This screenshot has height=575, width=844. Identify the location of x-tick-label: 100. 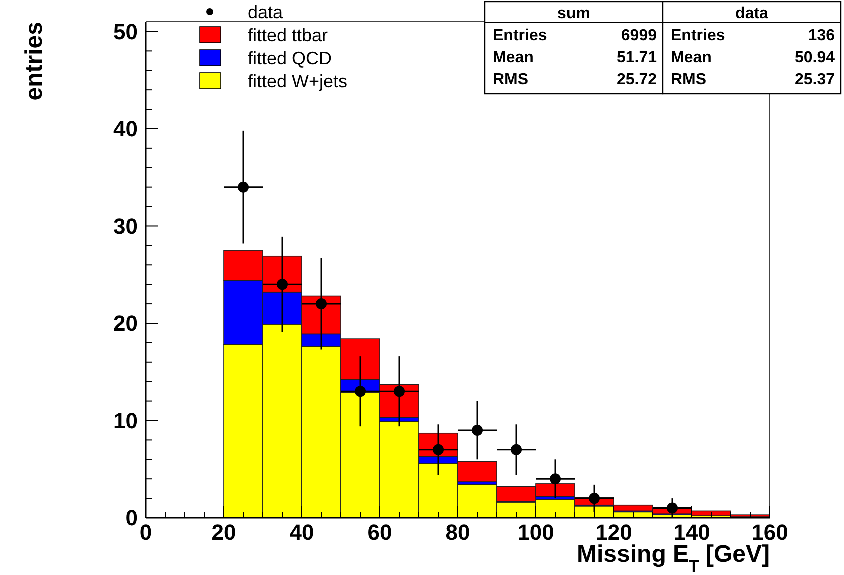
(536, 532).